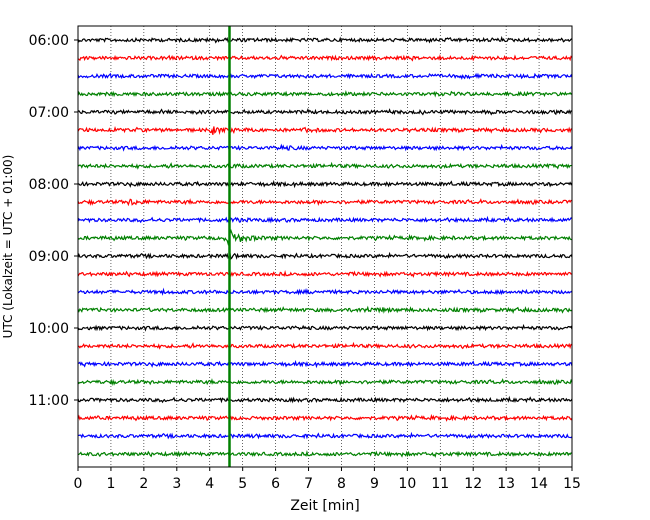 Image resolution: width=650 pixels, height=520 pixels. Describe the element at coordinates (327, 479) in the screenshot. I see `x-axis-ticks: 0 1 2 3 4 5 6 7 8 9 10 11 12 13 14 15` at that location.